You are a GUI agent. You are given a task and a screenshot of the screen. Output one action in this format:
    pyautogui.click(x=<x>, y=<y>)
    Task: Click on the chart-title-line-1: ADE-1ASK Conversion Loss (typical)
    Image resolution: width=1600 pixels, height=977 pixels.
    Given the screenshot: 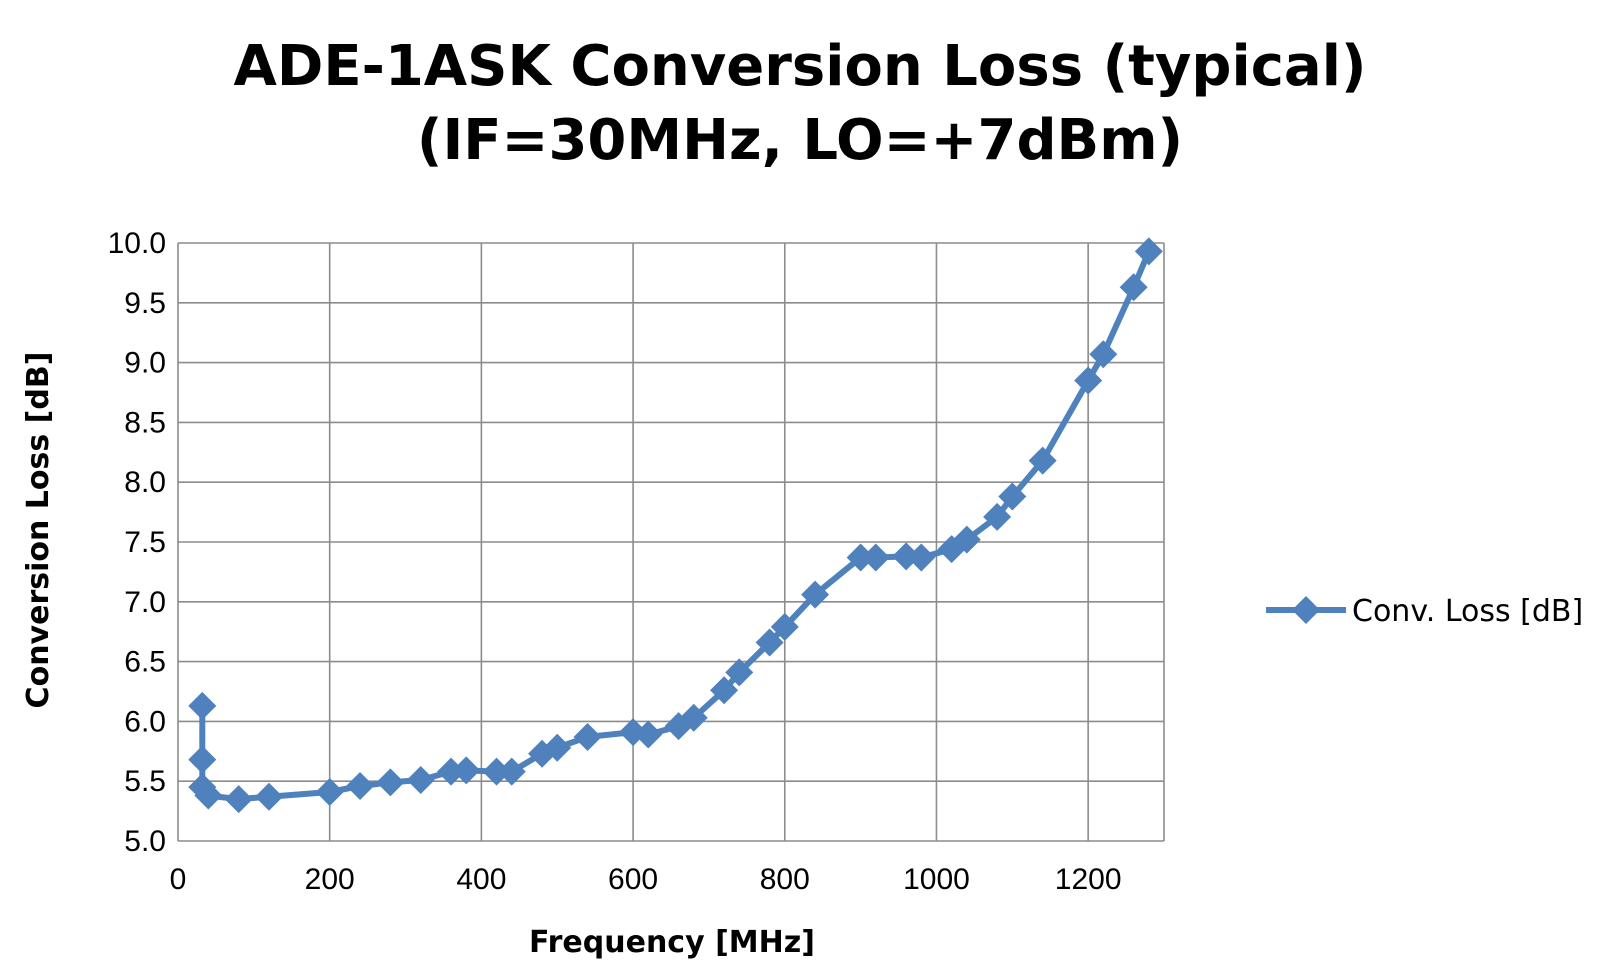 What is the action you would take?
    pyautogui.click(x=800, y=66)
    